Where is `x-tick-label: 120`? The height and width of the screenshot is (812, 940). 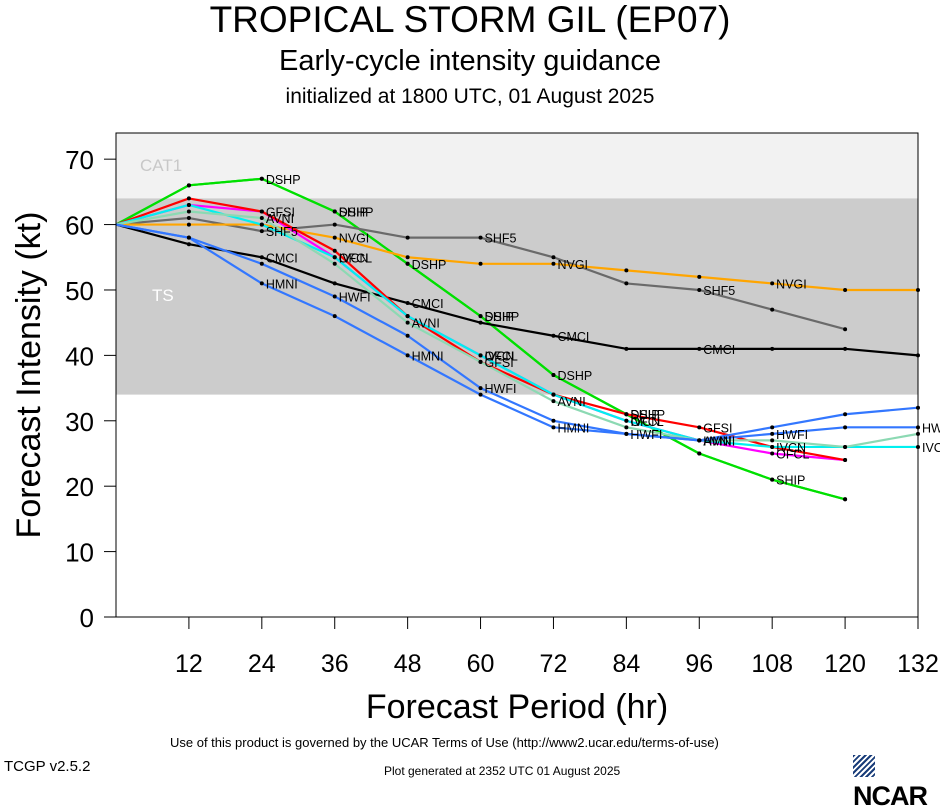 x-tick-label: 120 is located at coordinates (845, 664).